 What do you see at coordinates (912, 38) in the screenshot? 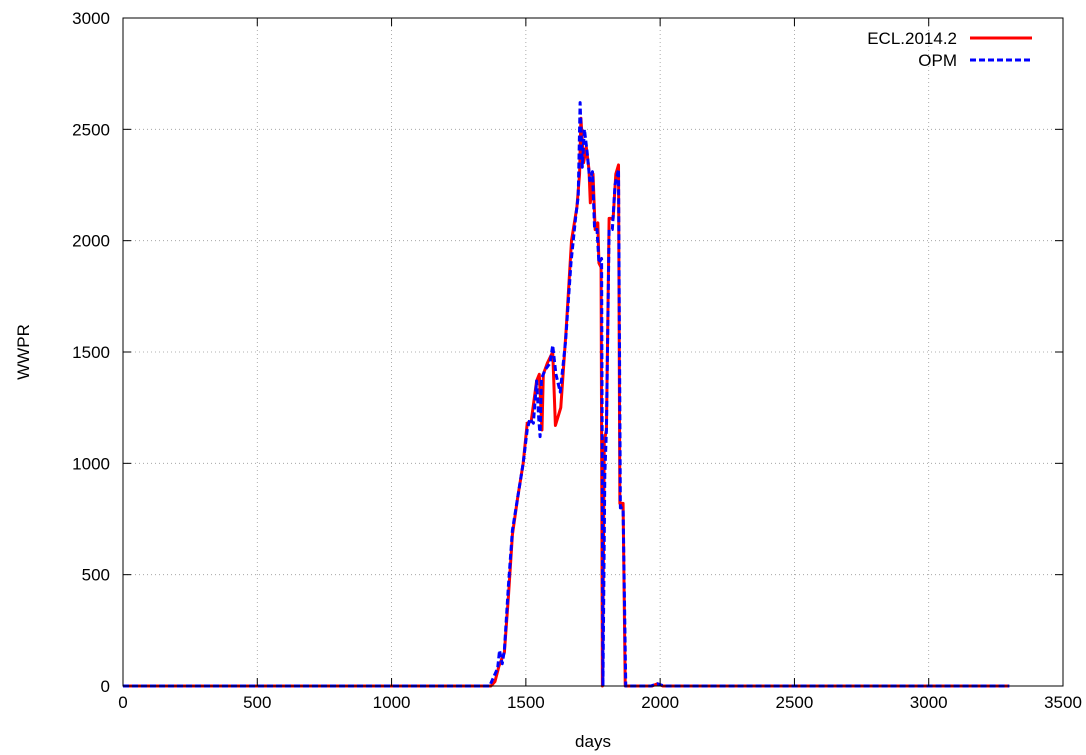
I see `legend-label: ECL.2014.2` at bounding box center [912, 38].